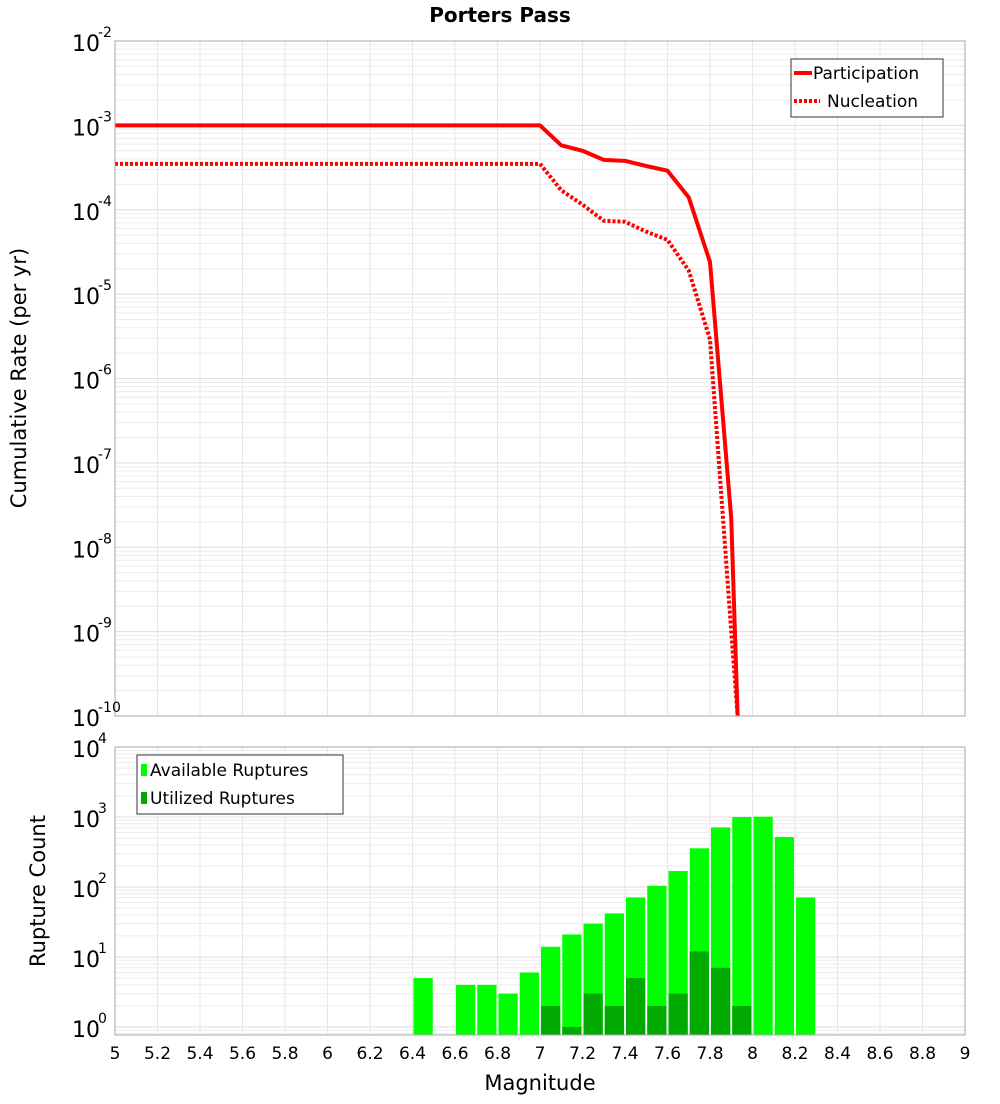 The image size is (1000, 1104). What do you see at coordinates (222, 799) in the screenshot?
I see `legend-utilized: Utilized Ruptures` at bounding box center [222, 799].